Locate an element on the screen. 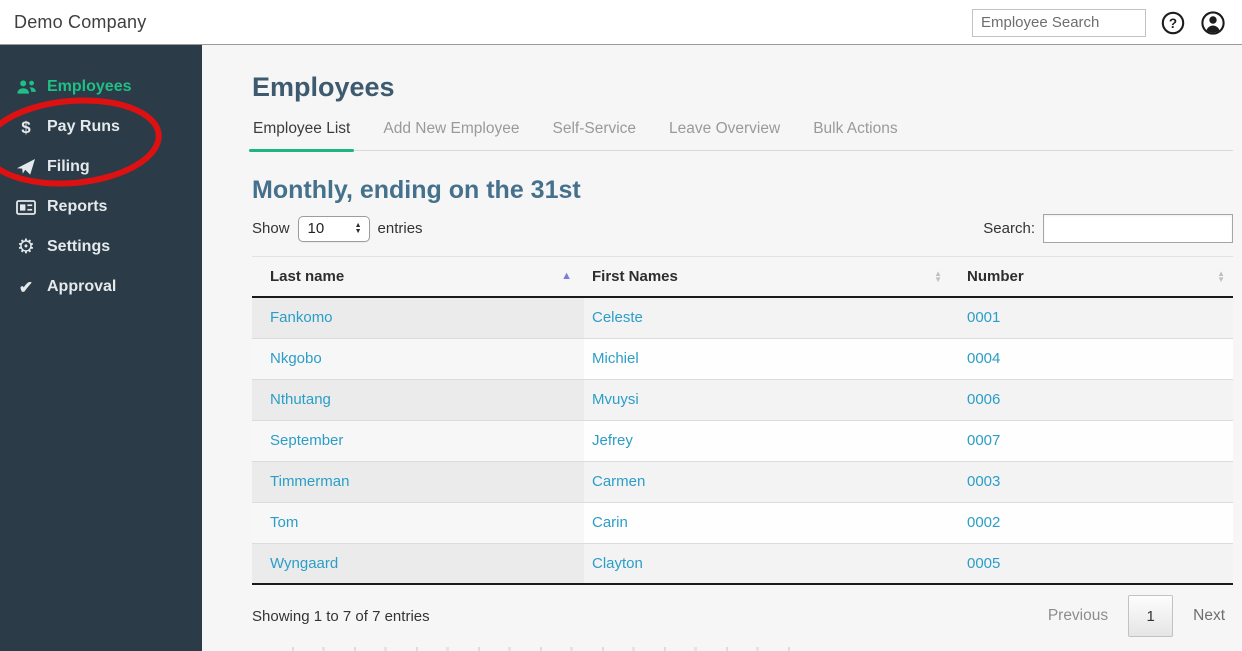 The height and width of the screenshot is (651, 1242). employee-first-name-link: Celeste is located at coordinates (617, 318).